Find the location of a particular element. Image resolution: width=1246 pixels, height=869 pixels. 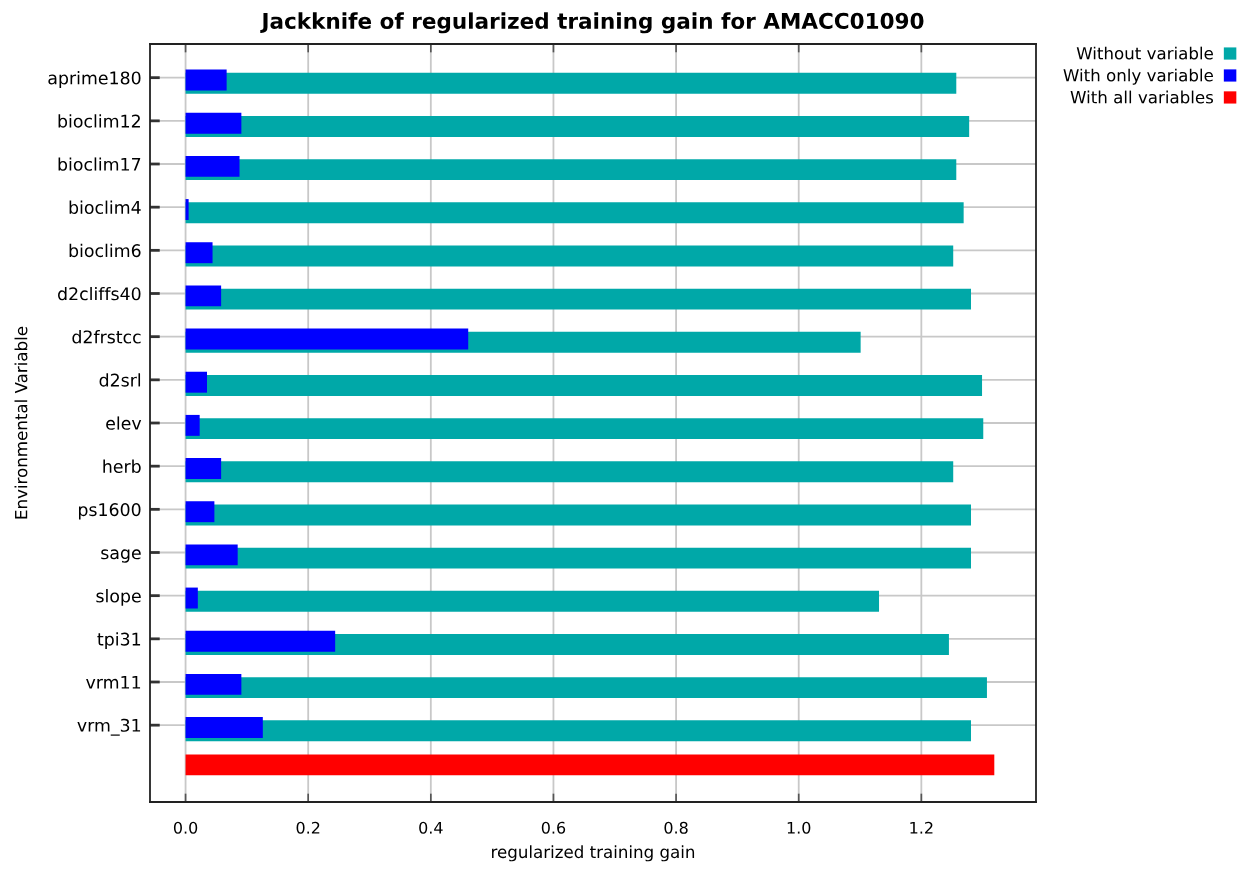

y-tick-label: d2srl is located at coordinates (120, 380).